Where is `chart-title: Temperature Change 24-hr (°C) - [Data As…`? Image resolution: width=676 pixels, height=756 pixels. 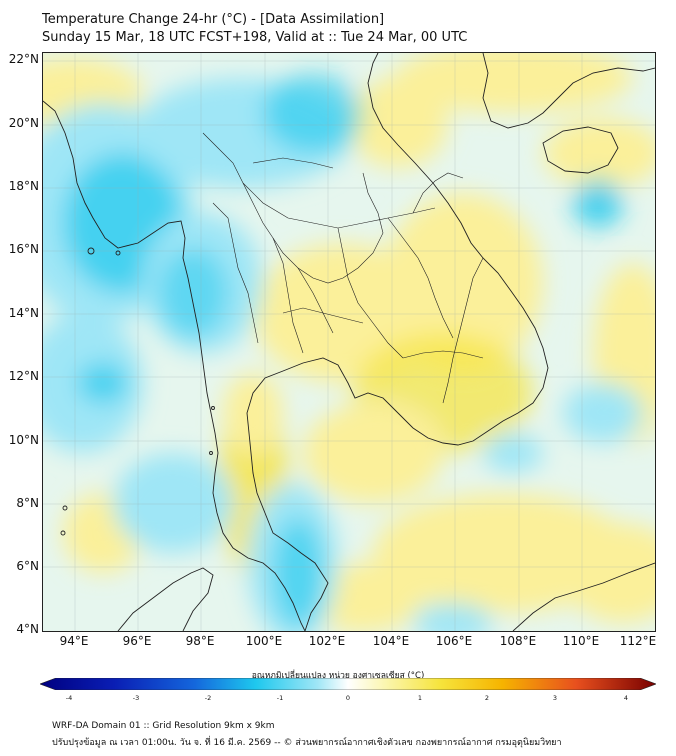
chart-title: Temperature Change 24-hr (°C) - [Data As… is located at coordinates (213, 19).